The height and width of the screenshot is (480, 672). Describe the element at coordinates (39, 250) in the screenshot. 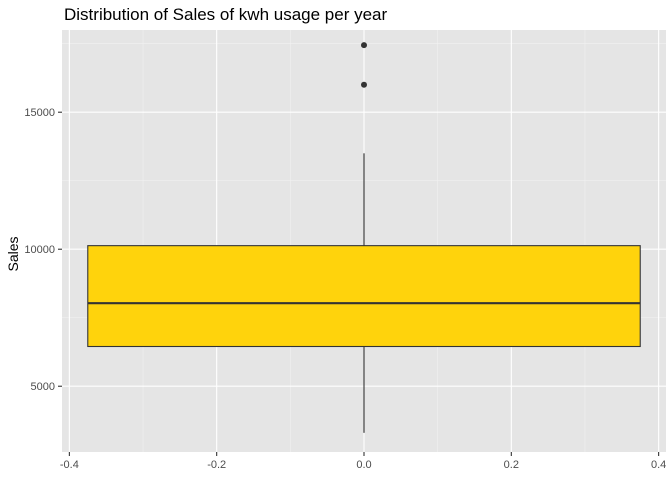

I see `y-tick-label: 10000` at that location.